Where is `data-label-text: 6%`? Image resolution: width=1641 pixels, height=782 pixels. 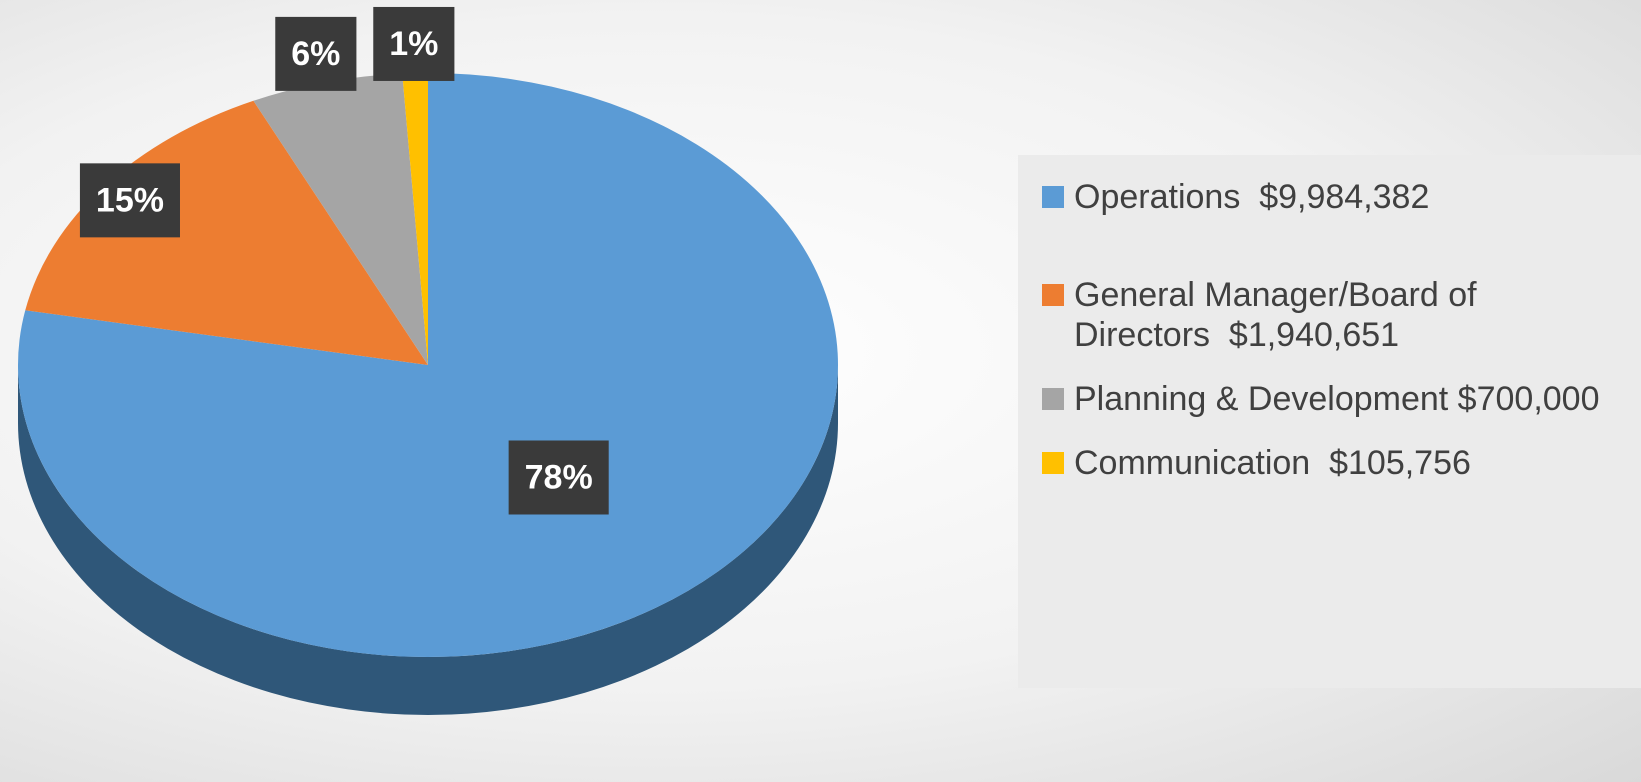
data-label-text: 6% is located at coordinates (315, 54).